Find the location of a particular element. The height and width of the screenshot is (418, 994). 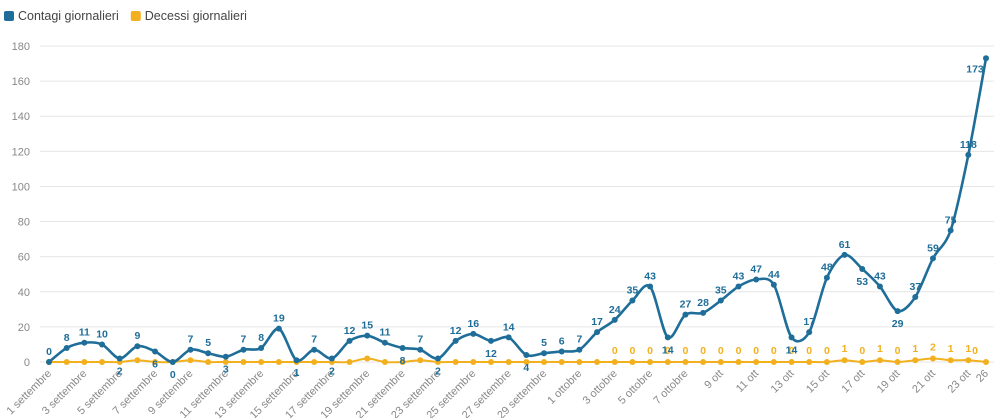

y-tick-label: 160 is located at coordinates (21, 82).